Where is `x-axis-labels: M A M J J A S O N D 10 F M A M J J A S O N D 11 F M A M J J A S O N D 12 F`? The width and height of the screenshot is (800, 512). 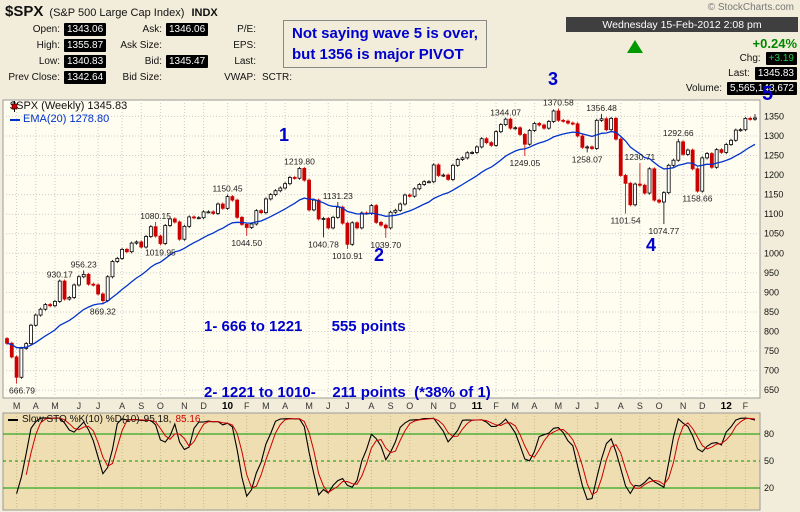 x-axis-labels: M A M J J A S O N D 10 F M A M J J A S O N D 11 F M A M J J A S O N D 12 F is located at coordinates (381, 406).